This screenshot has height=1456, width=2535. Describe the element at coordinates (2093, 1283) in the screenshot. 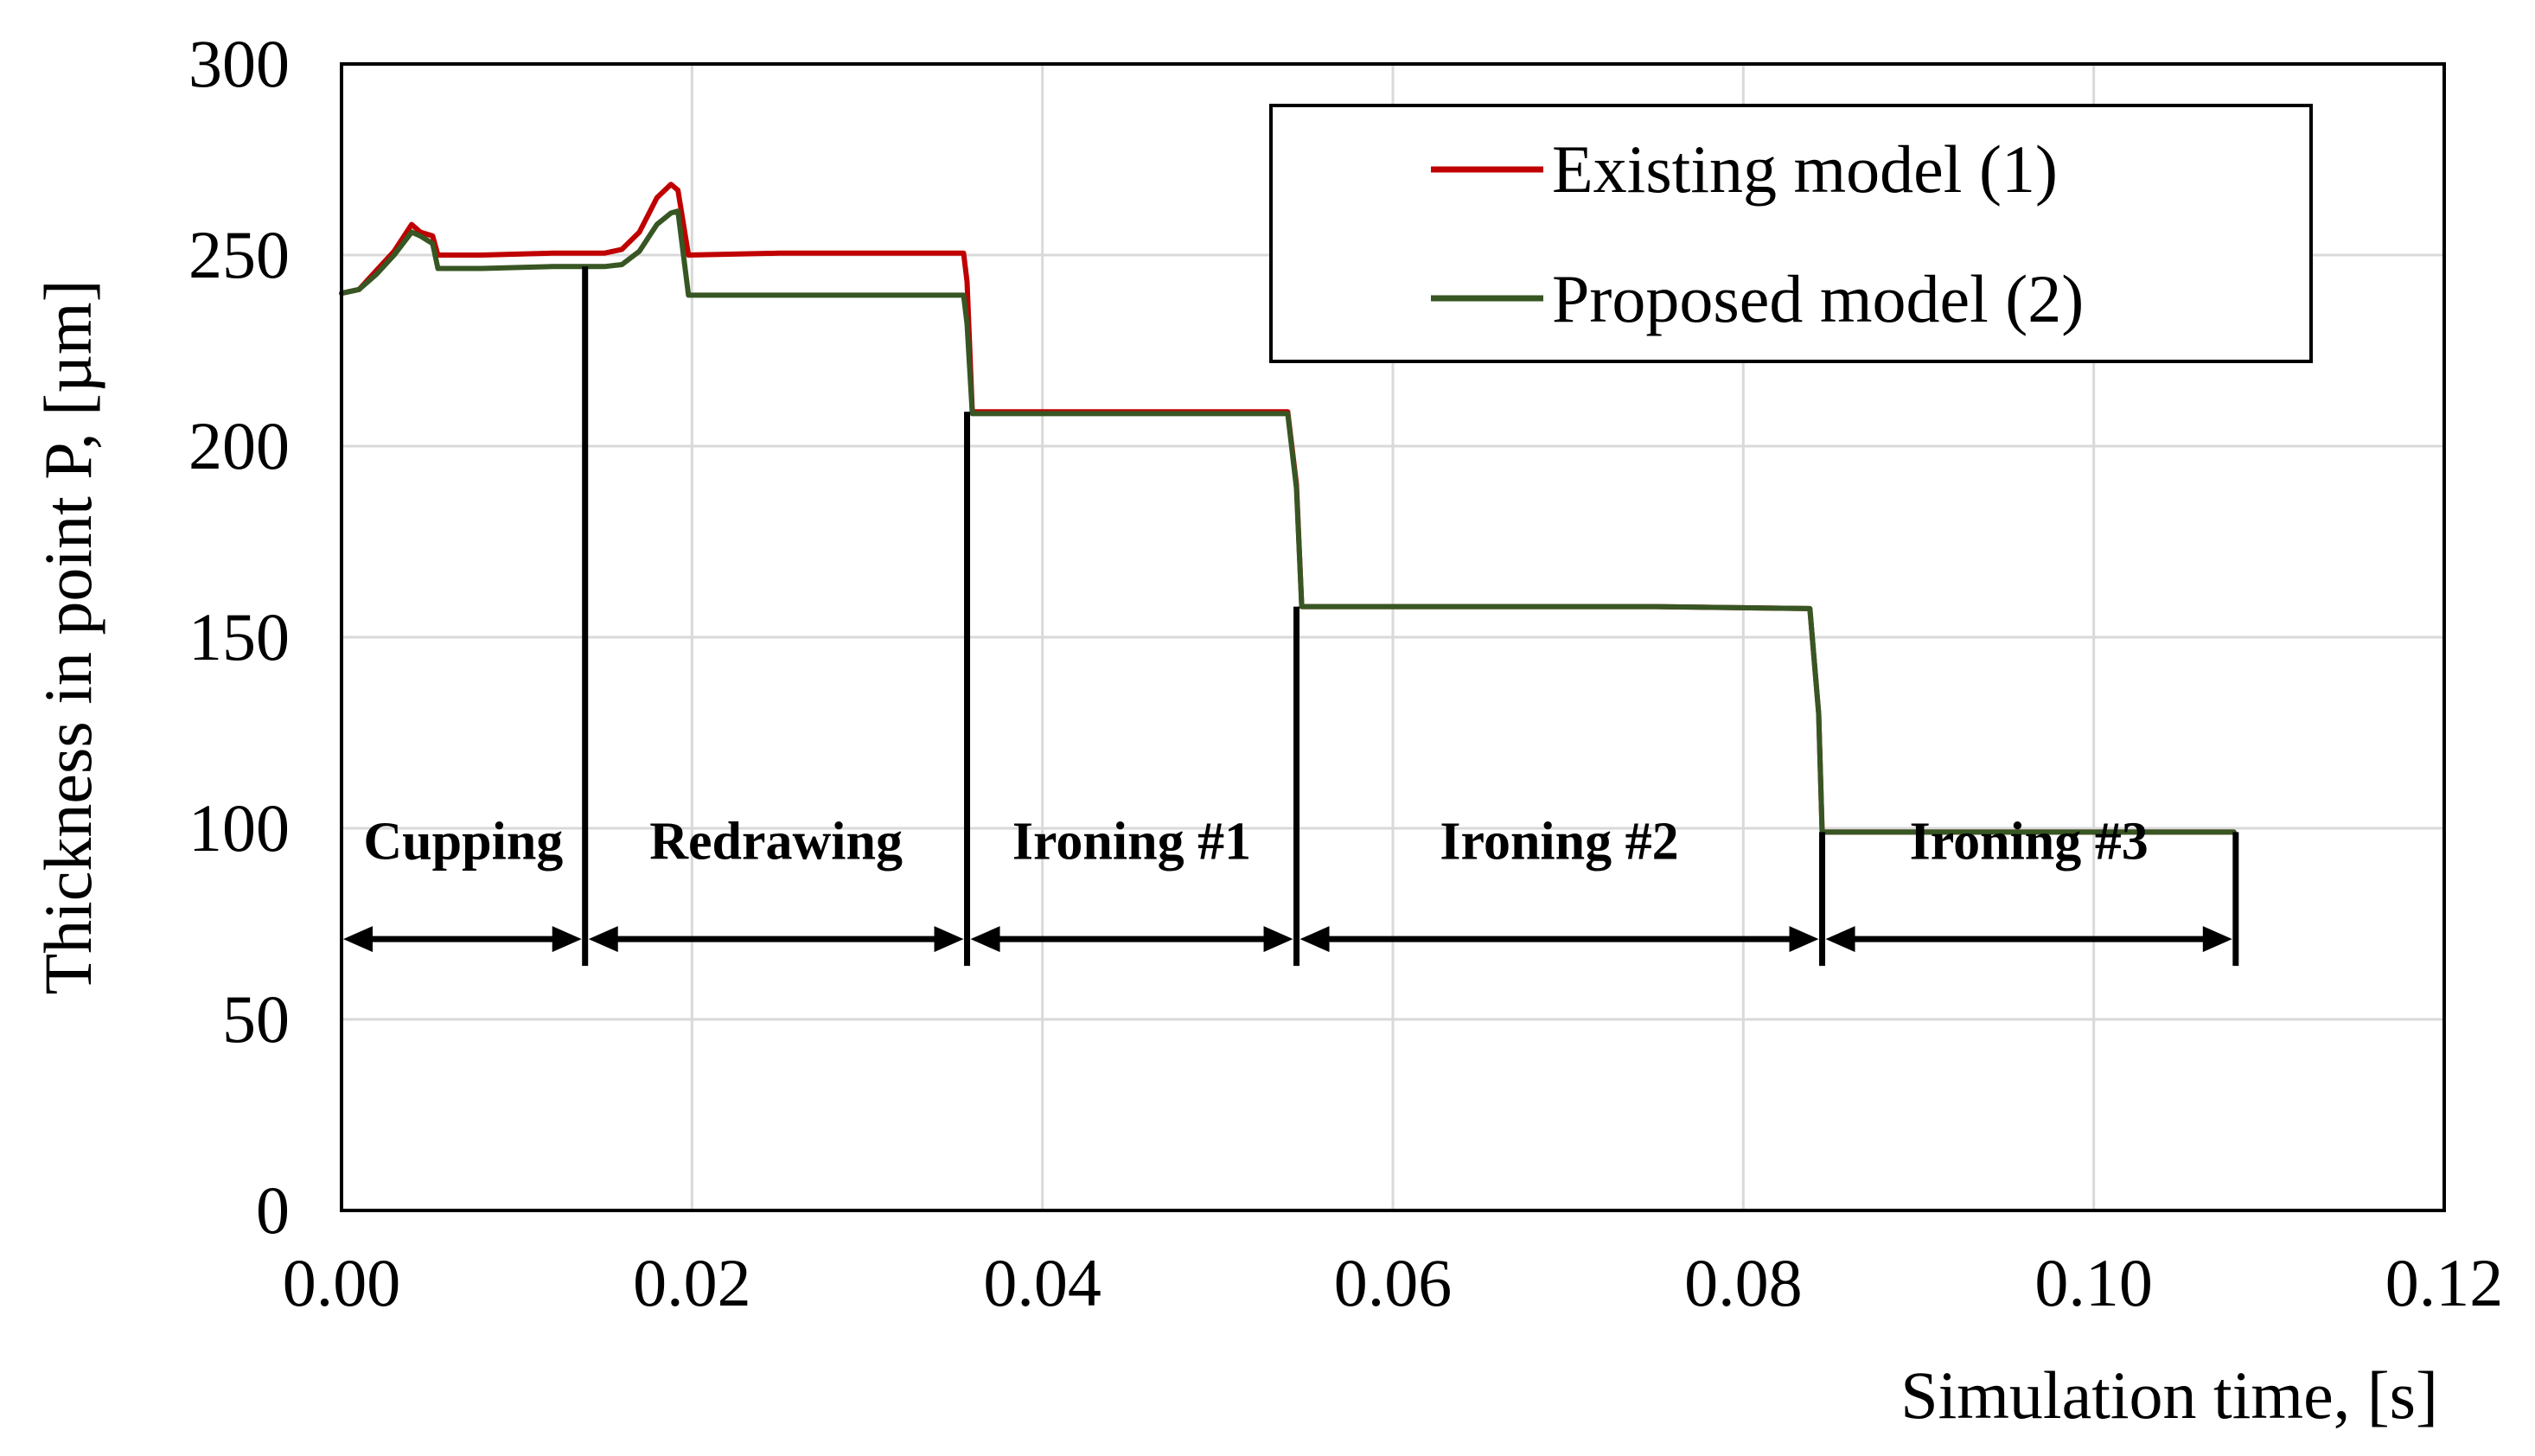

I see `x-tick-label: 0.10` at that location.